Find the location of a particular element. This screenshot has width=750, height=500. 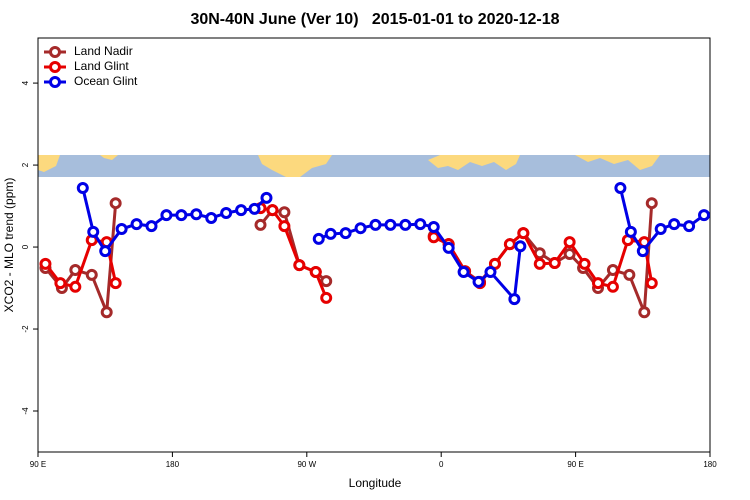

legend-label: Land Nadir is located at coordinates (103, 51).